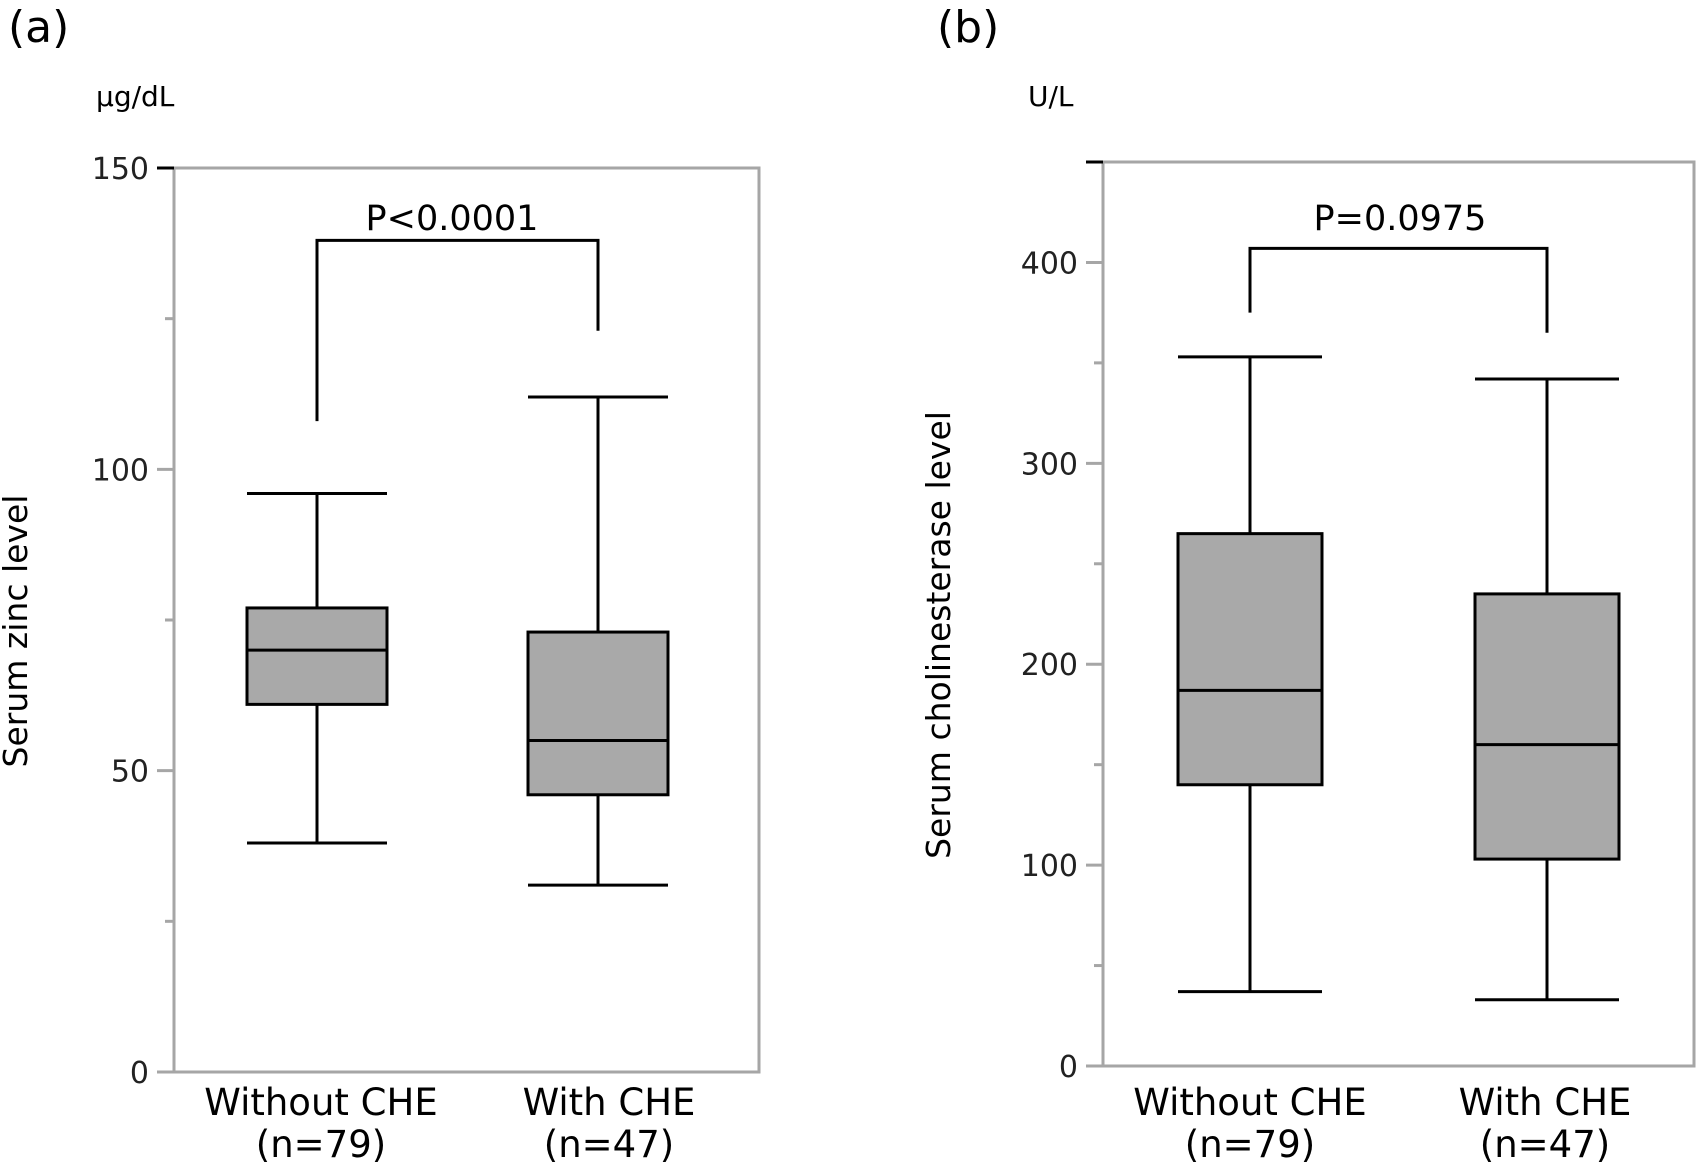  Describe the element at coordinates (1400, 219) in the screenshot. I see `p-value-b: P=0.0975` at that location.